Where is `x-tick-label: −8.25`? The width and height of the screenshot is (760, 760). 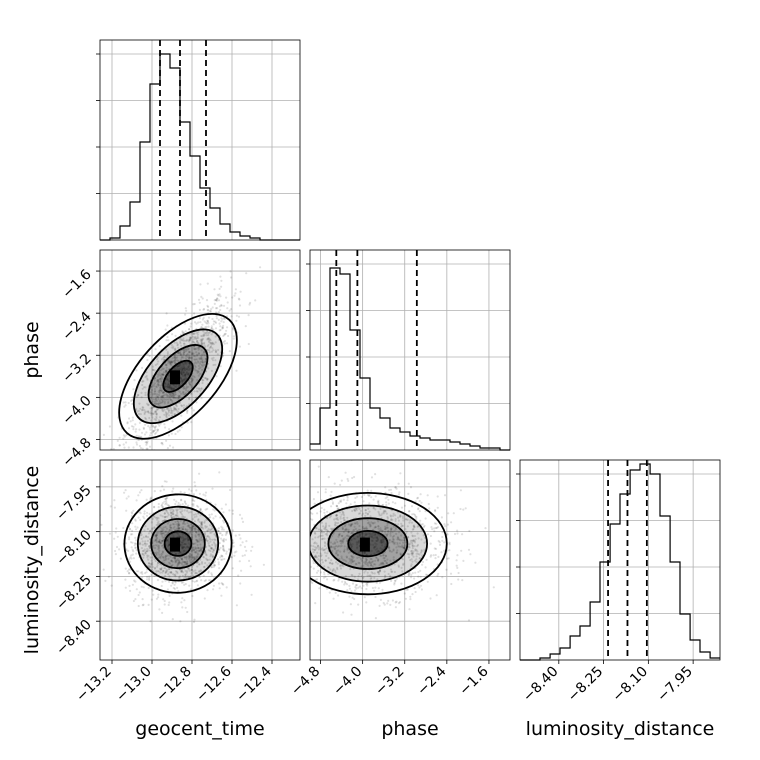 x-tick-label: −8.25 is located at coordinates (586, 685).